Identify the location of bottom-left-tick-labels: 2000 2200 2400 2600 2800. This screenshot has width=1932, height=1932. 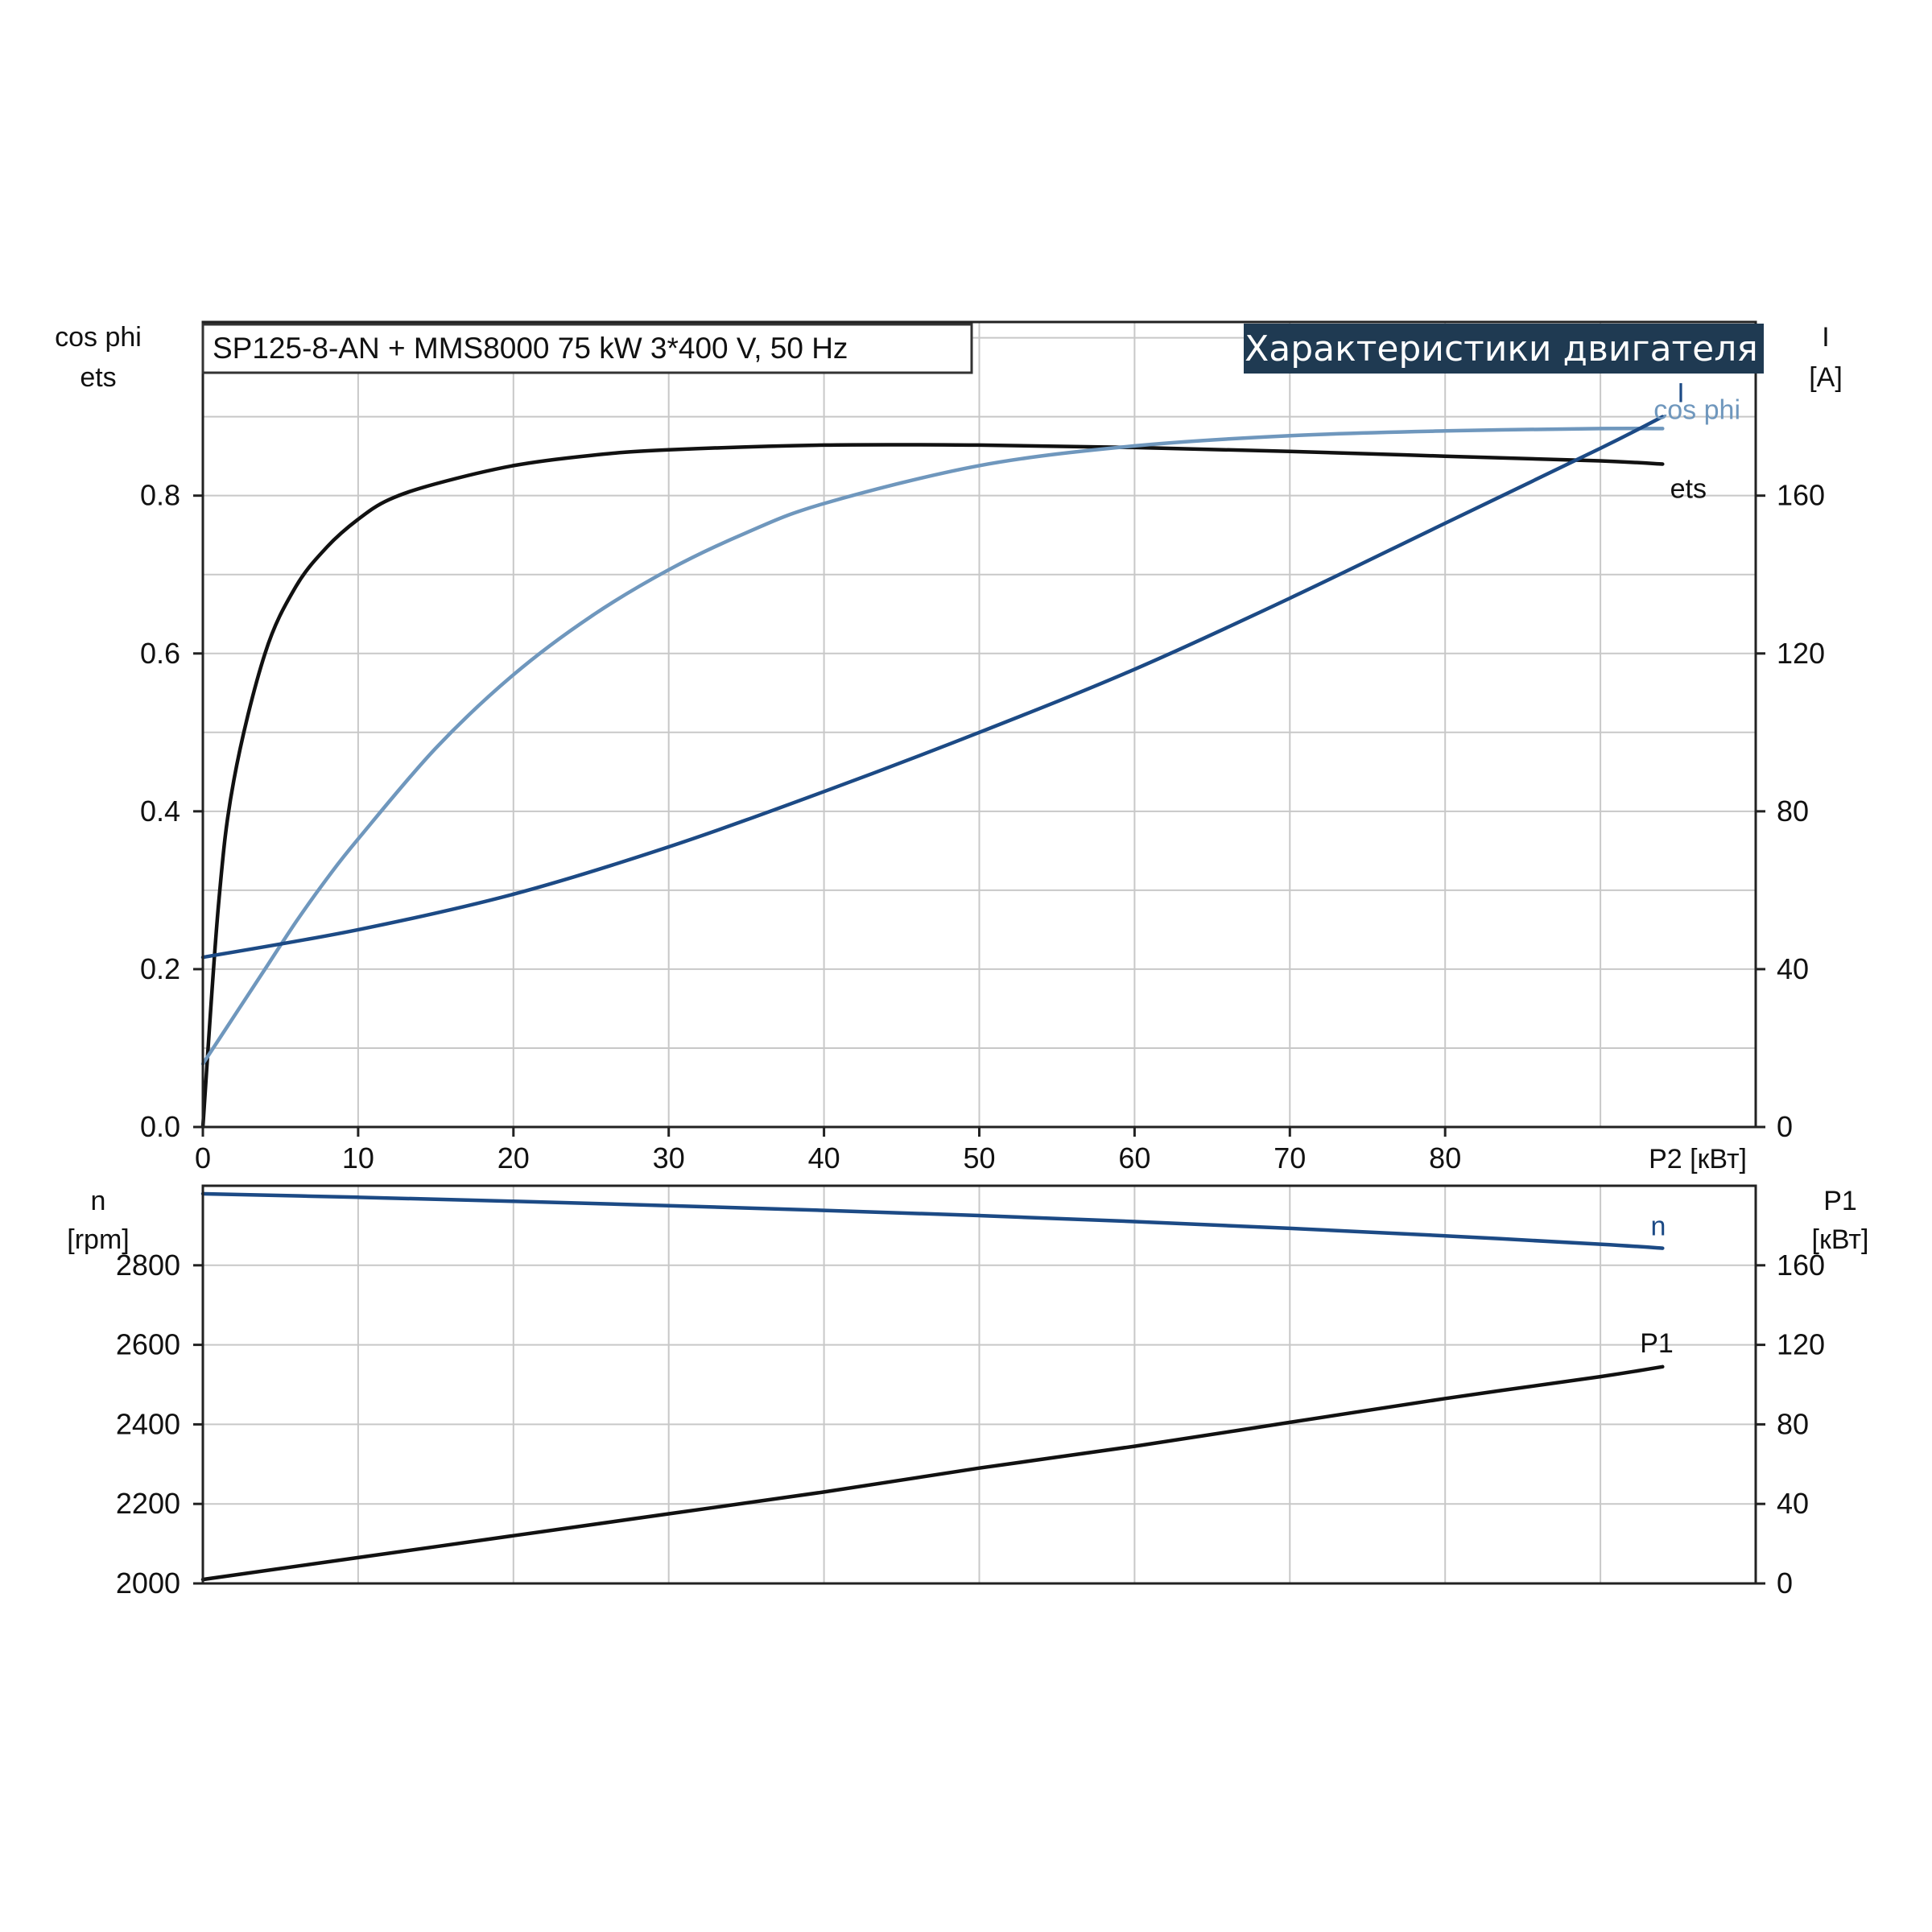
(159, 1424).